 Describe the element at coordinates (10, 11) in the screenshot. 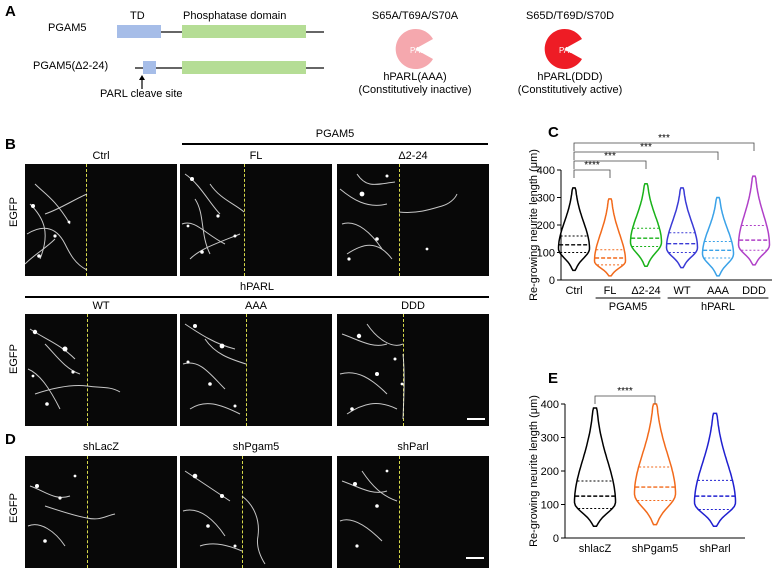

I see `panel-letter-a: A` at that location.